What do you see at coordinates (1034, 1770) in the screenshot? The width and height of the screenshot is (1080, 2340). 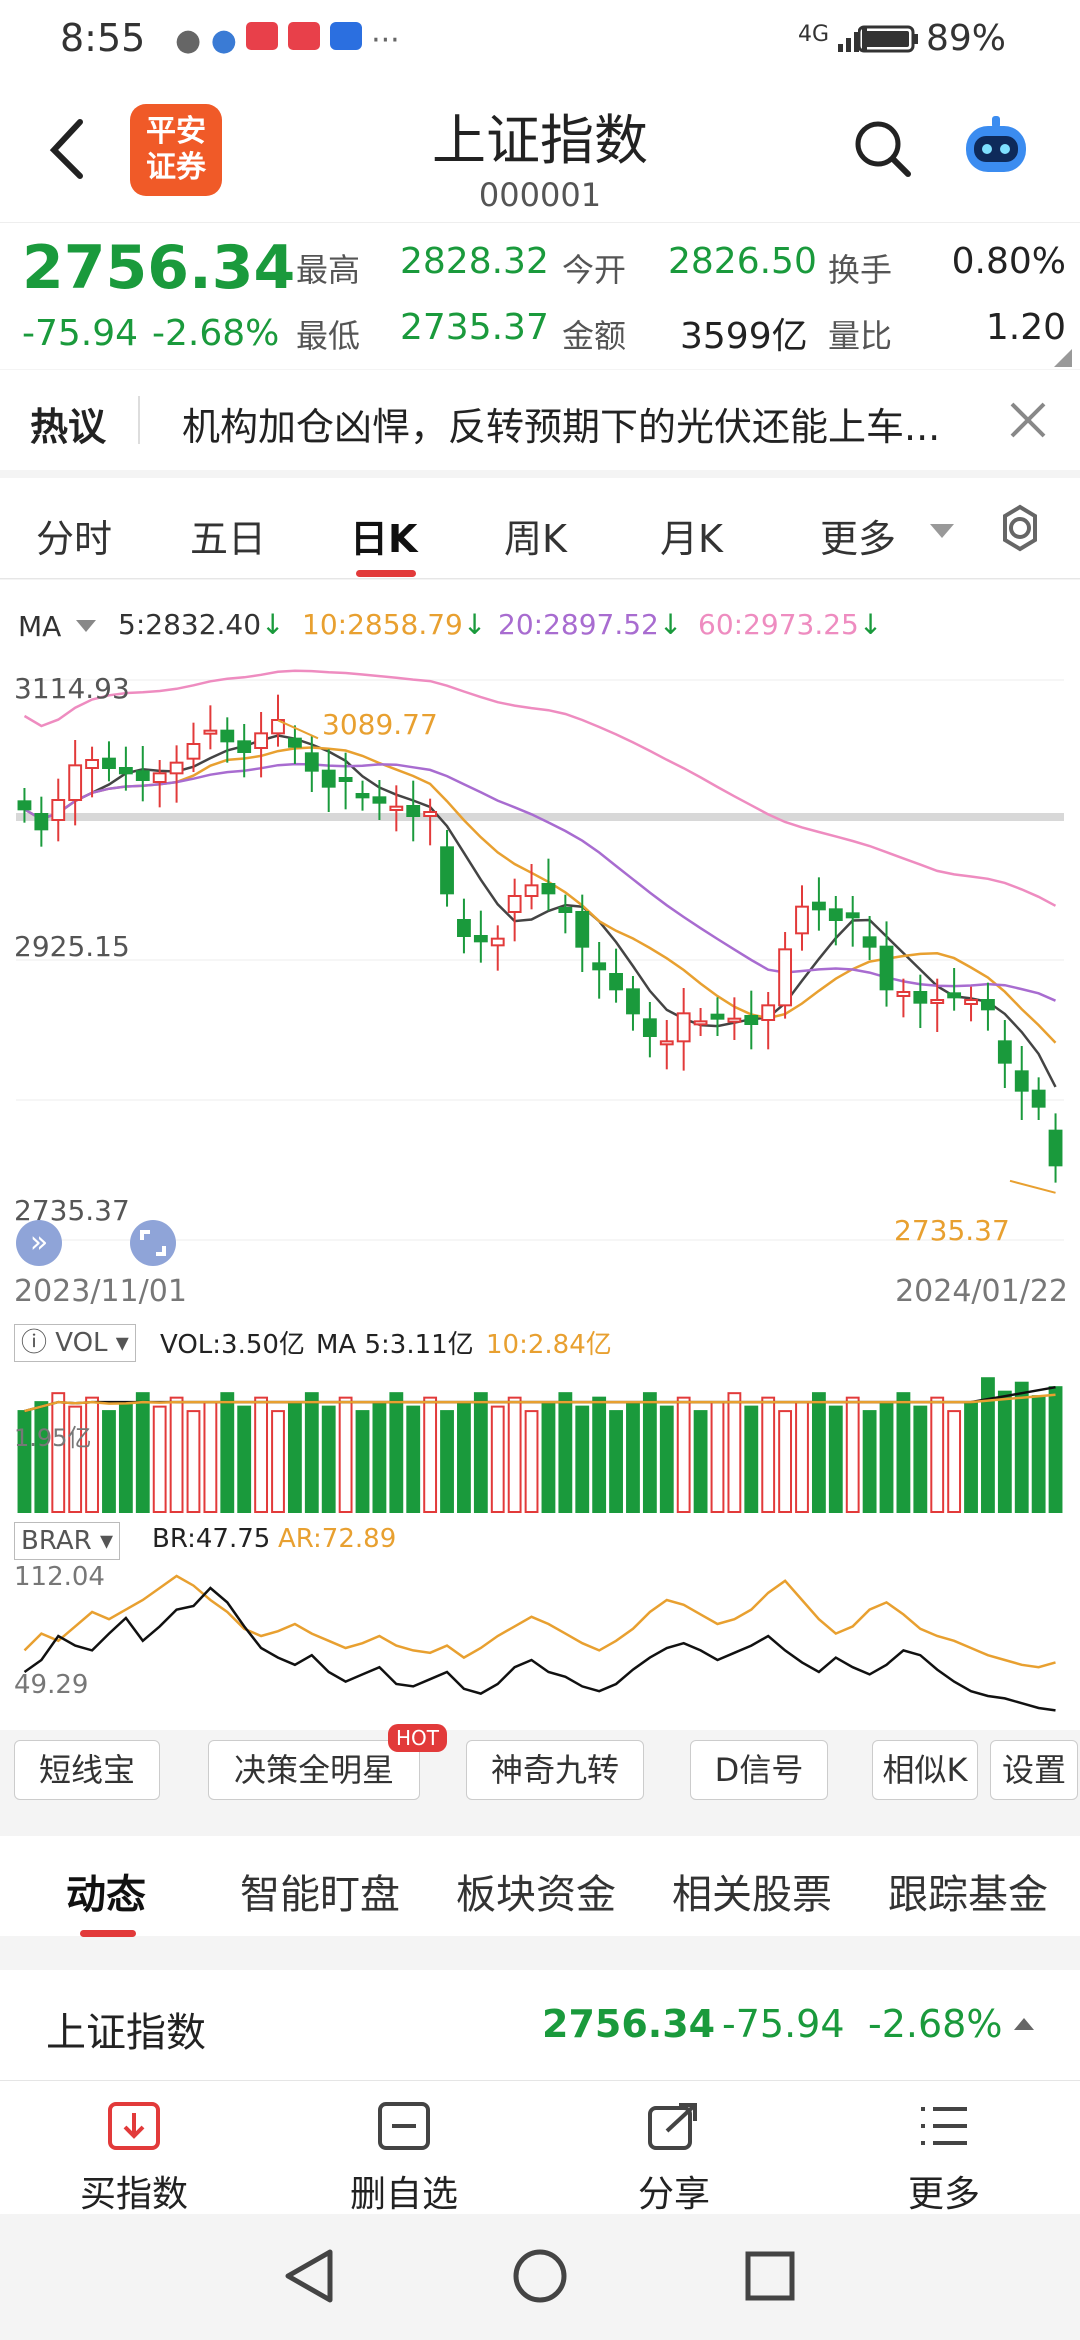 I see `tool-settings: 设置` at bounding box center [1034, 1770].